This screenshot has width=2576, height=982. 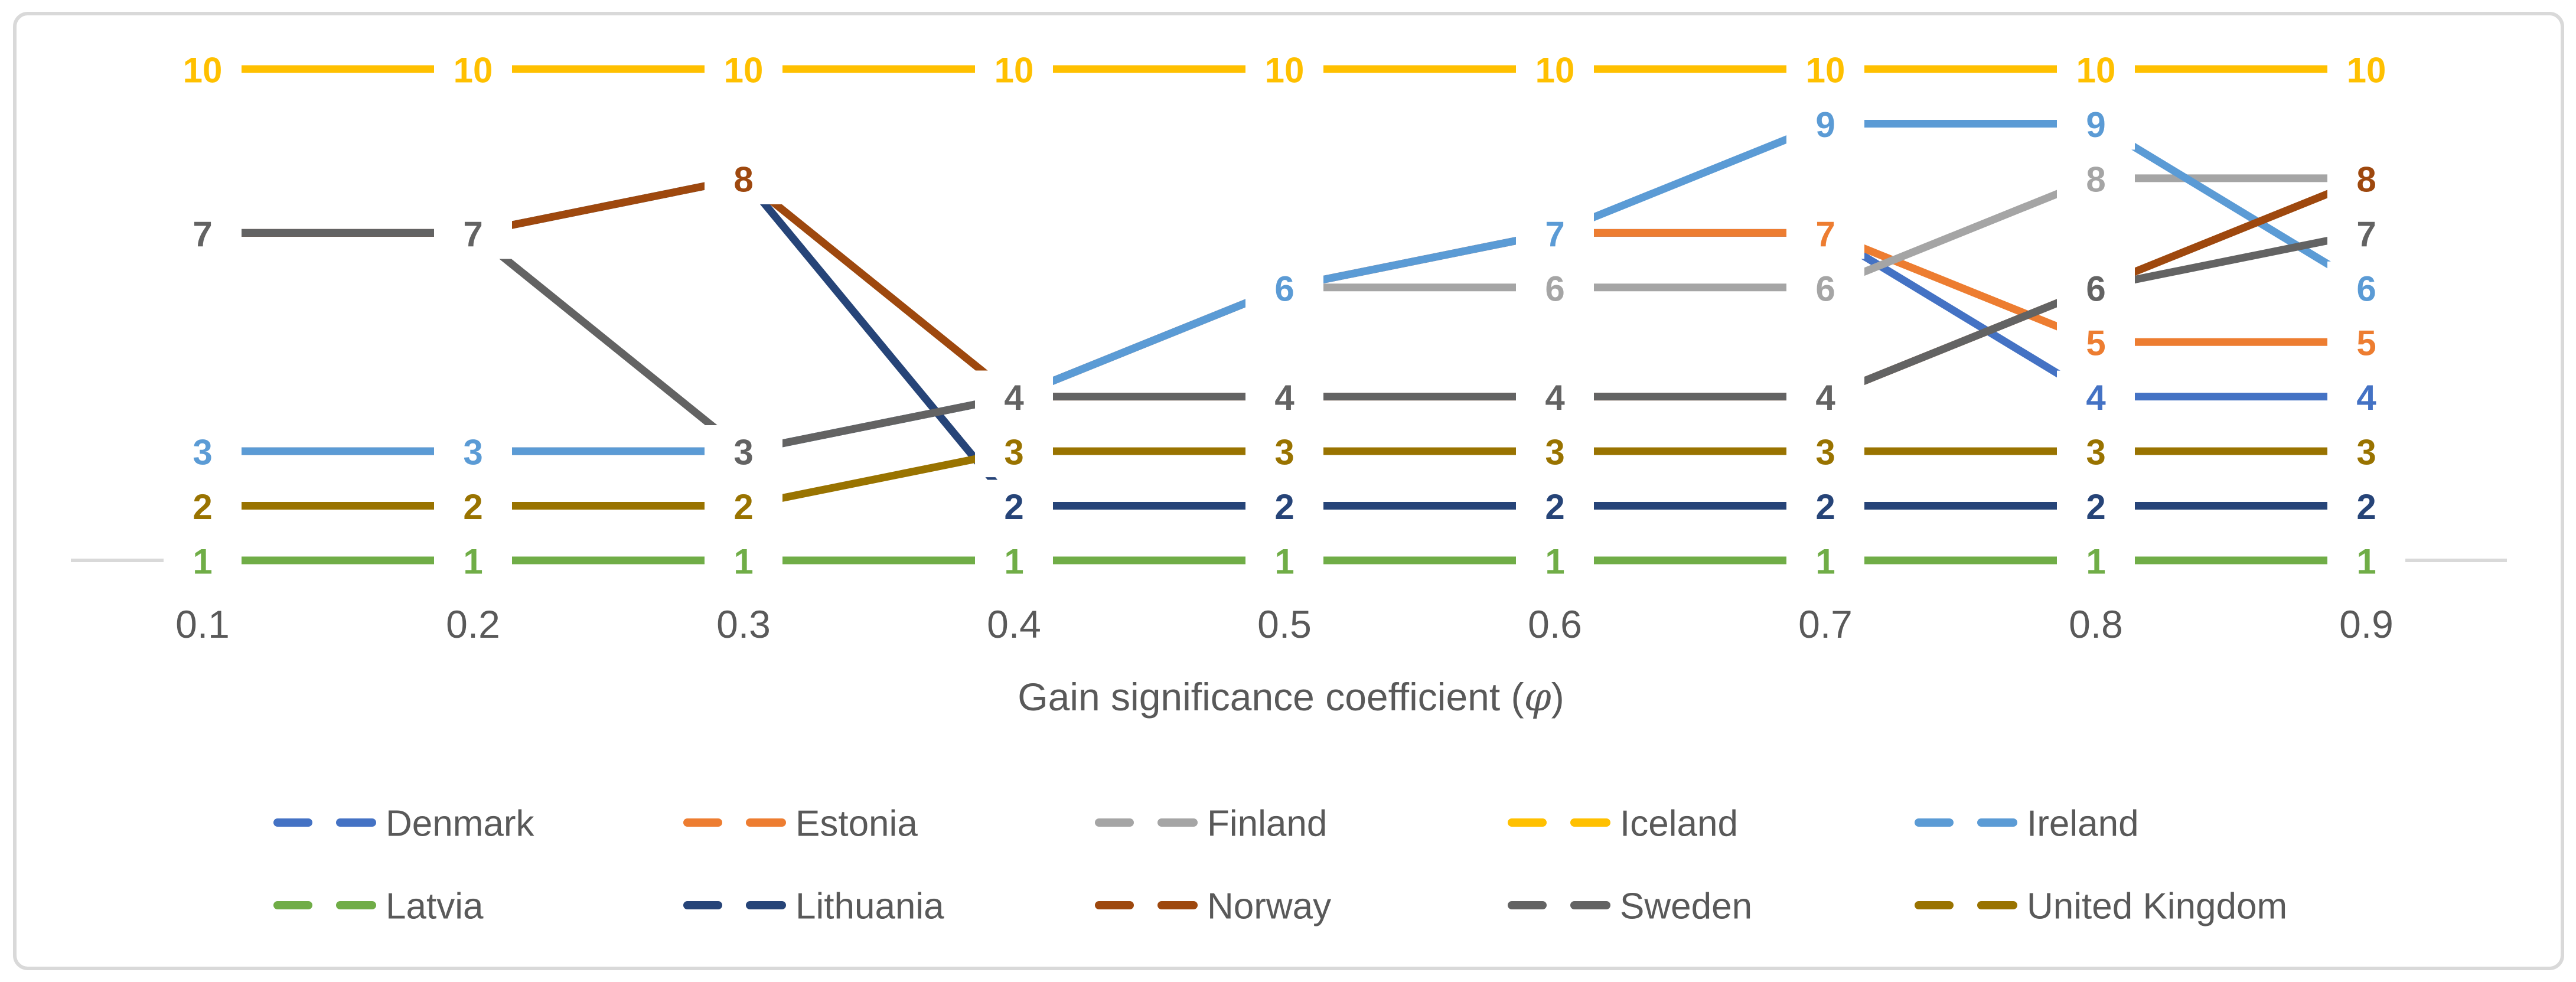 I want to click on data-label-ireland-0.8: 9, so click(x=2096, y=125).